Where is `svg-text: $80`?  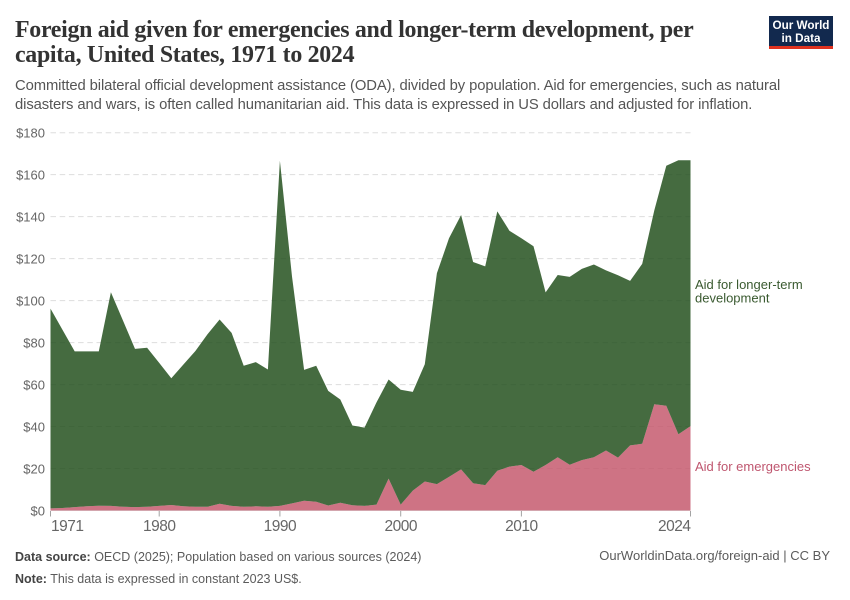
svg-text: $80 is located at coordinates (34, 343).